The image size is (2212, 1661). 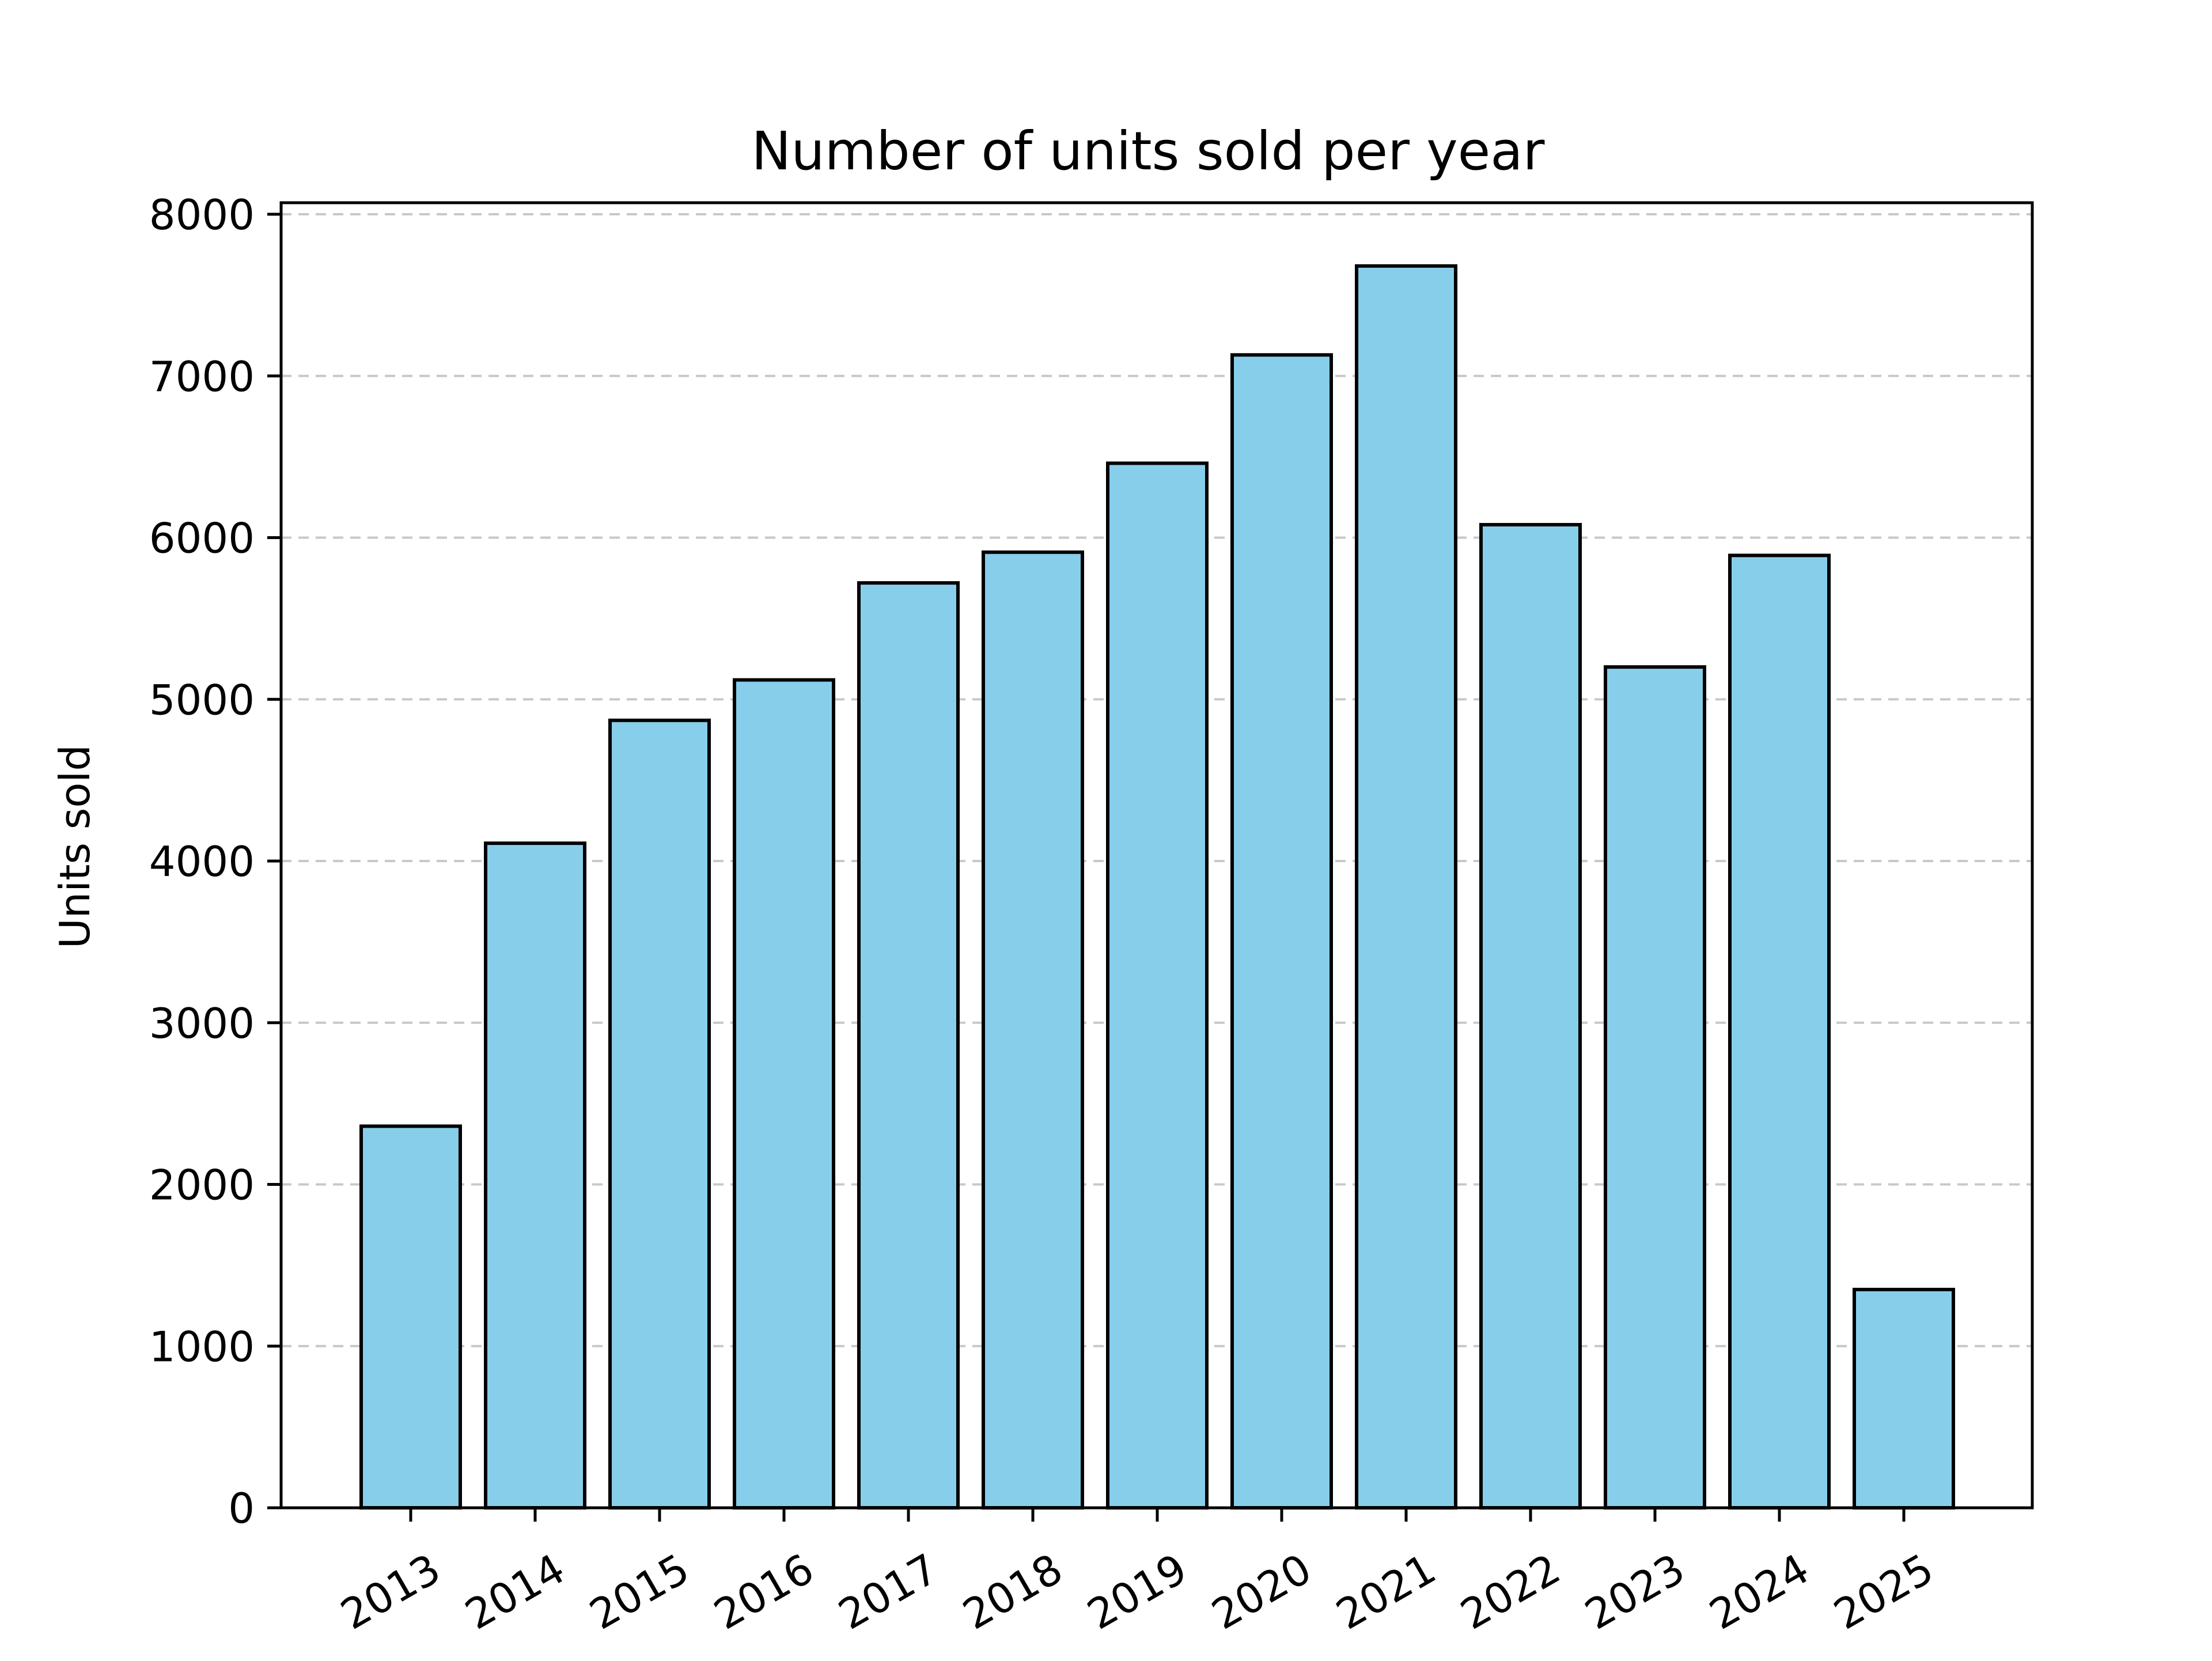 What do you see at coordinates (202, 1185) in the screenshot?
I see `y-tick-label: 2000` at bounding box center [202, 1185].